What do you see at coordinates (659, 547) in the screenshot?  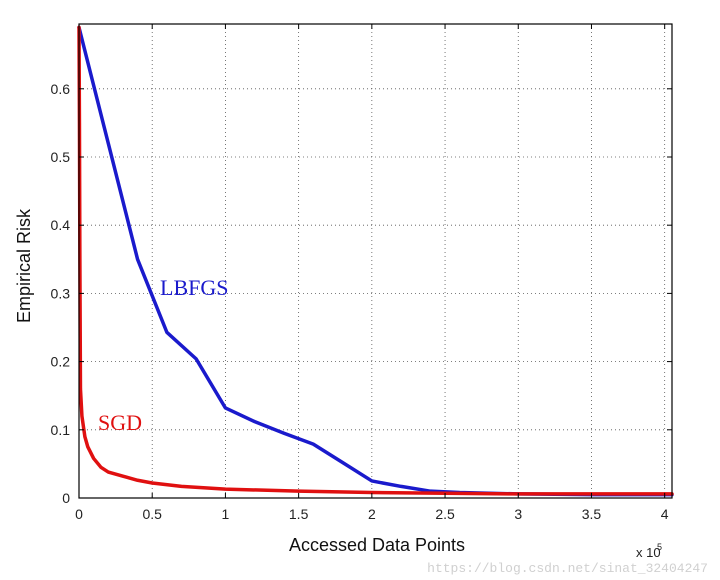 I see `x-multiplier-exponent: 5` at bounding box center [659, 547].